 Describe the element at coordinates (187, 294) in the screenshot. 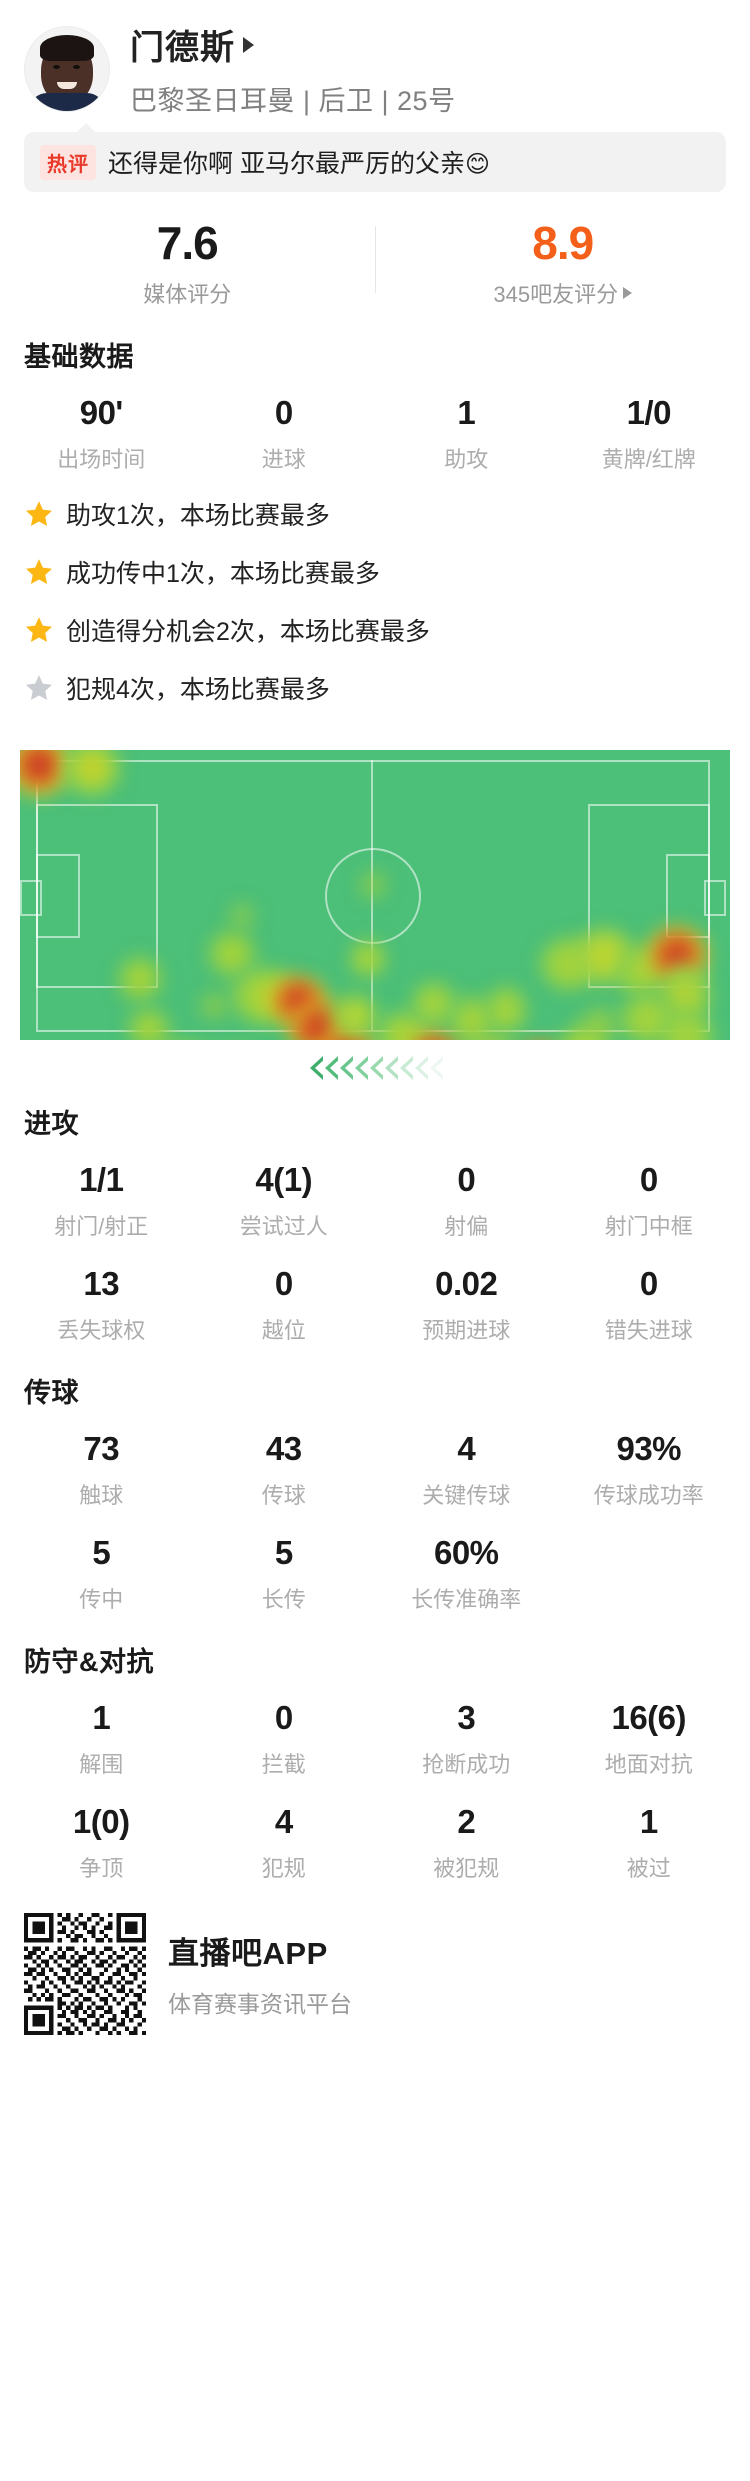

I see `media-rating-label-text: 媒体评分` at that location.